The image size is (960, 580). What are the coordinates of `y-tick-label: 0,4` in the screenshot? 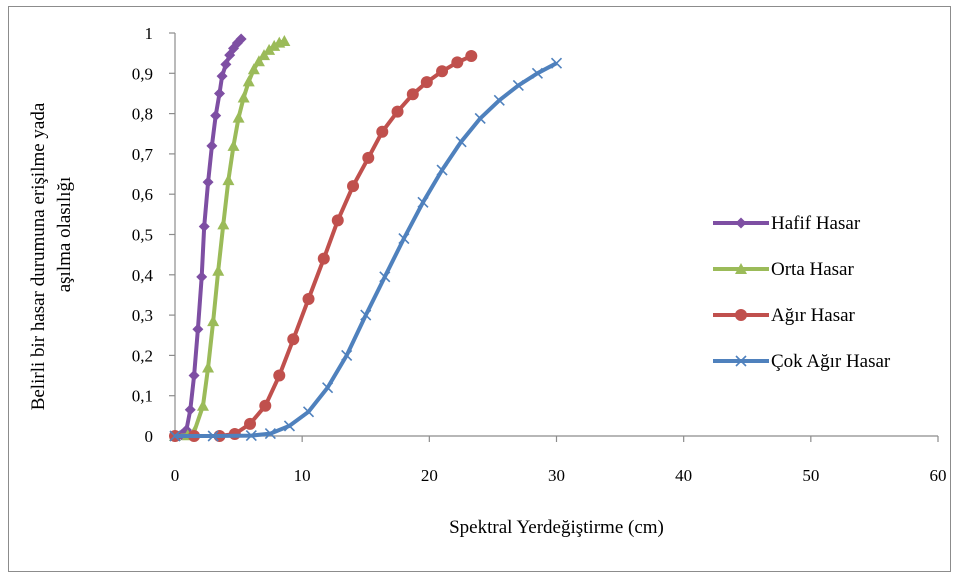 It's located at (143, 275).